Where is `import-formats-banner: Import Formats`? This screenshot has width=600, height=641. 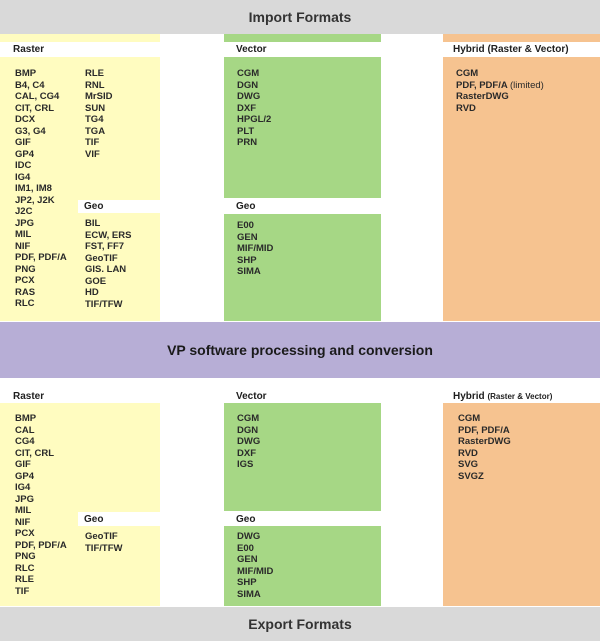
import-formats-banner: Import Formats is located at coordinates (300, 17).